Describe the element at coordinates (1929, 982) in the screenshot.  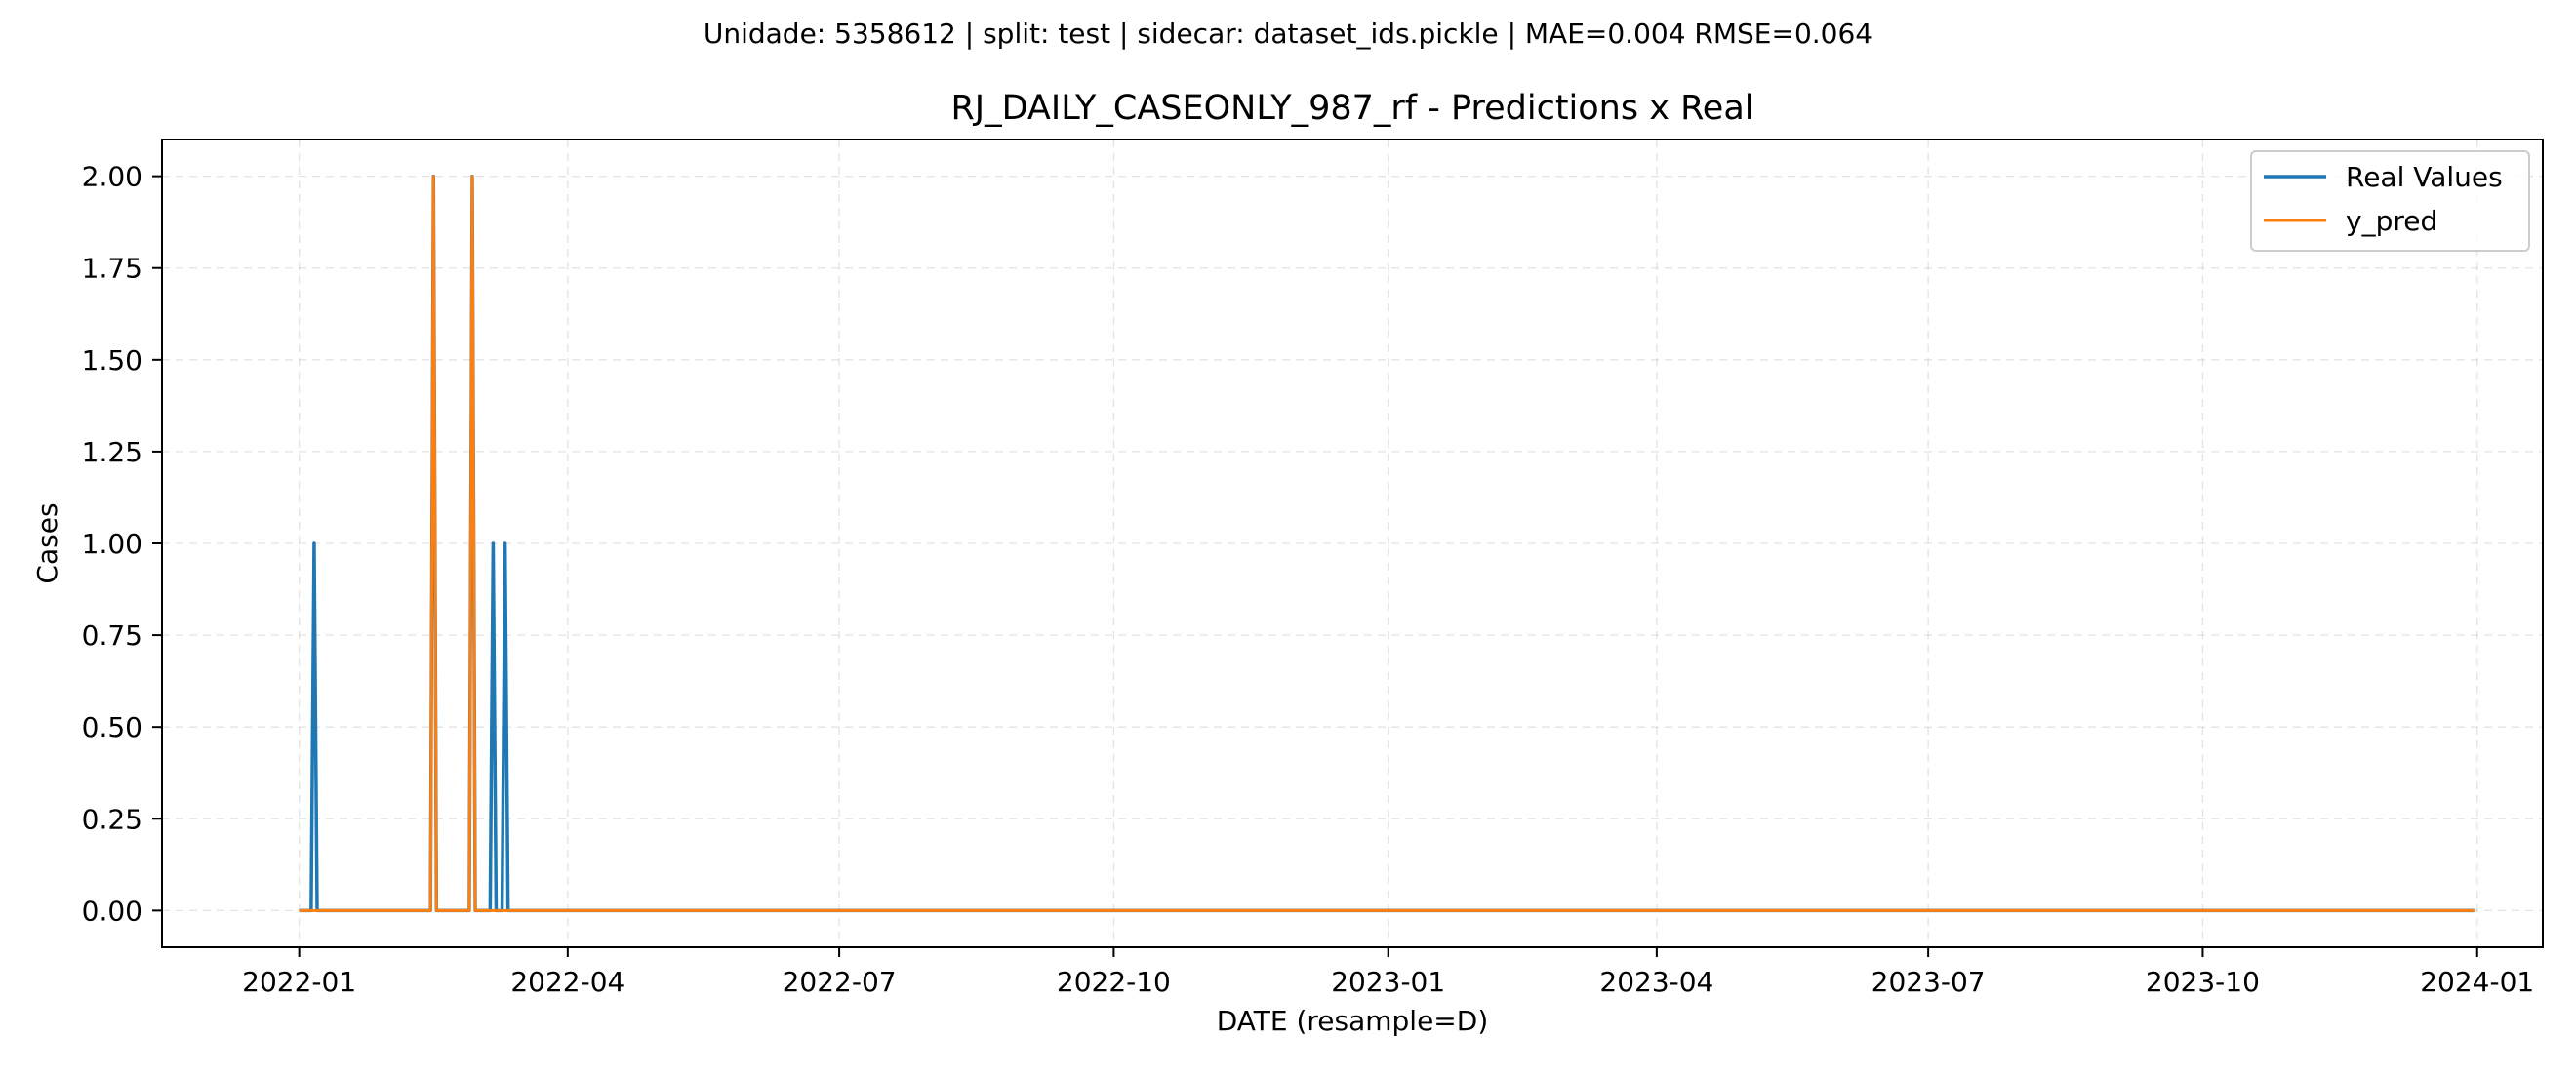
I see `x-tick-label: 2023-07` at that location.